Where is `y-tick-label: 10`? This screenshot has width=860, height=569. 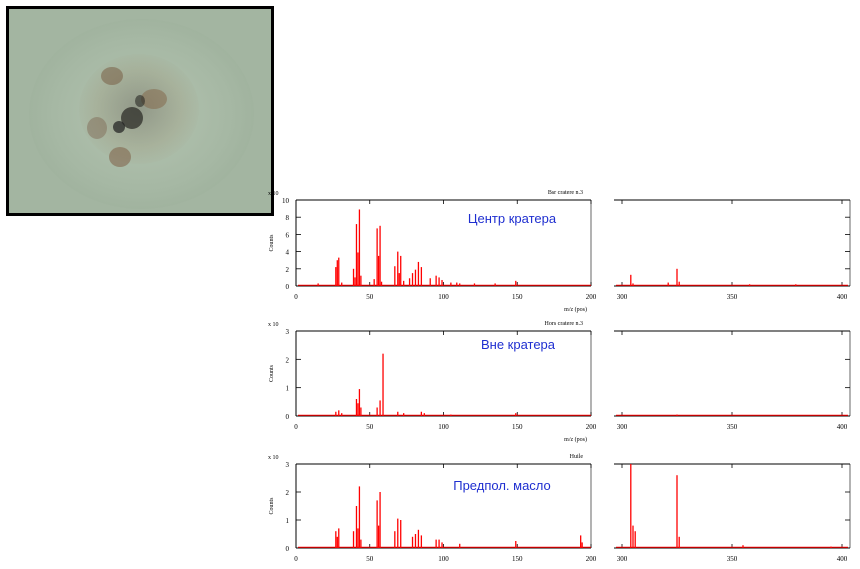 y-tick-label: 10 is located at coordinates (286, 201).